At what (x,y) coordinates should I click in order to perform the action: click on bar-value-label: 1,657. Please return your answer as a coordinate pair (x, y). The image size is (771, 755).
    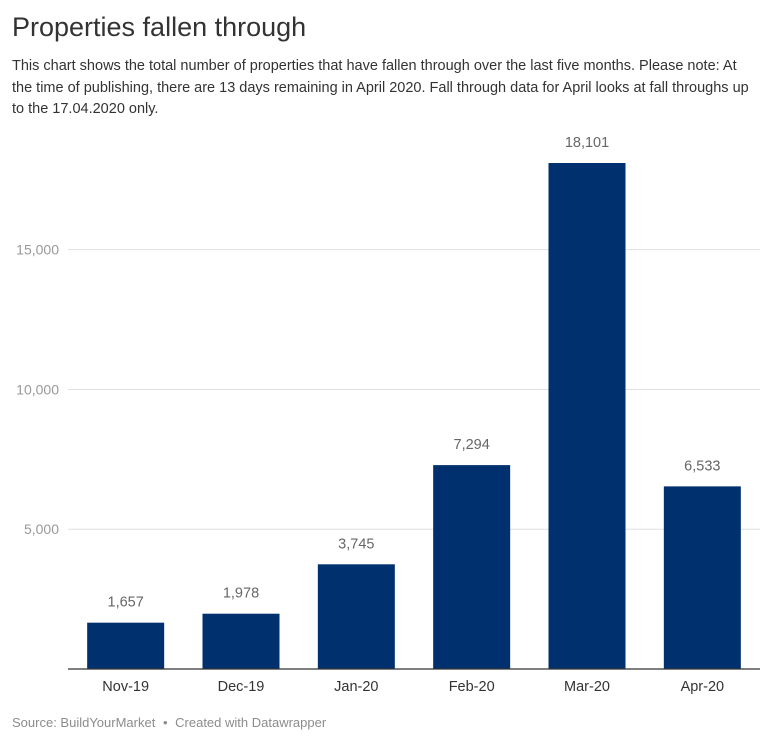
    Looking at the image, I should click on (126, 603).